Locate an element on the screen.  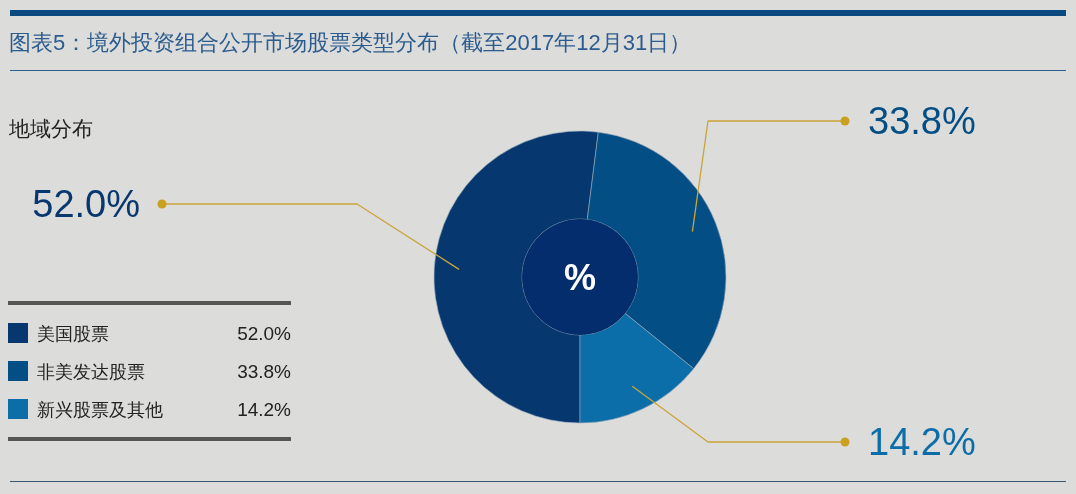
data-label: 33.8% is located at coordinates (922, 121).